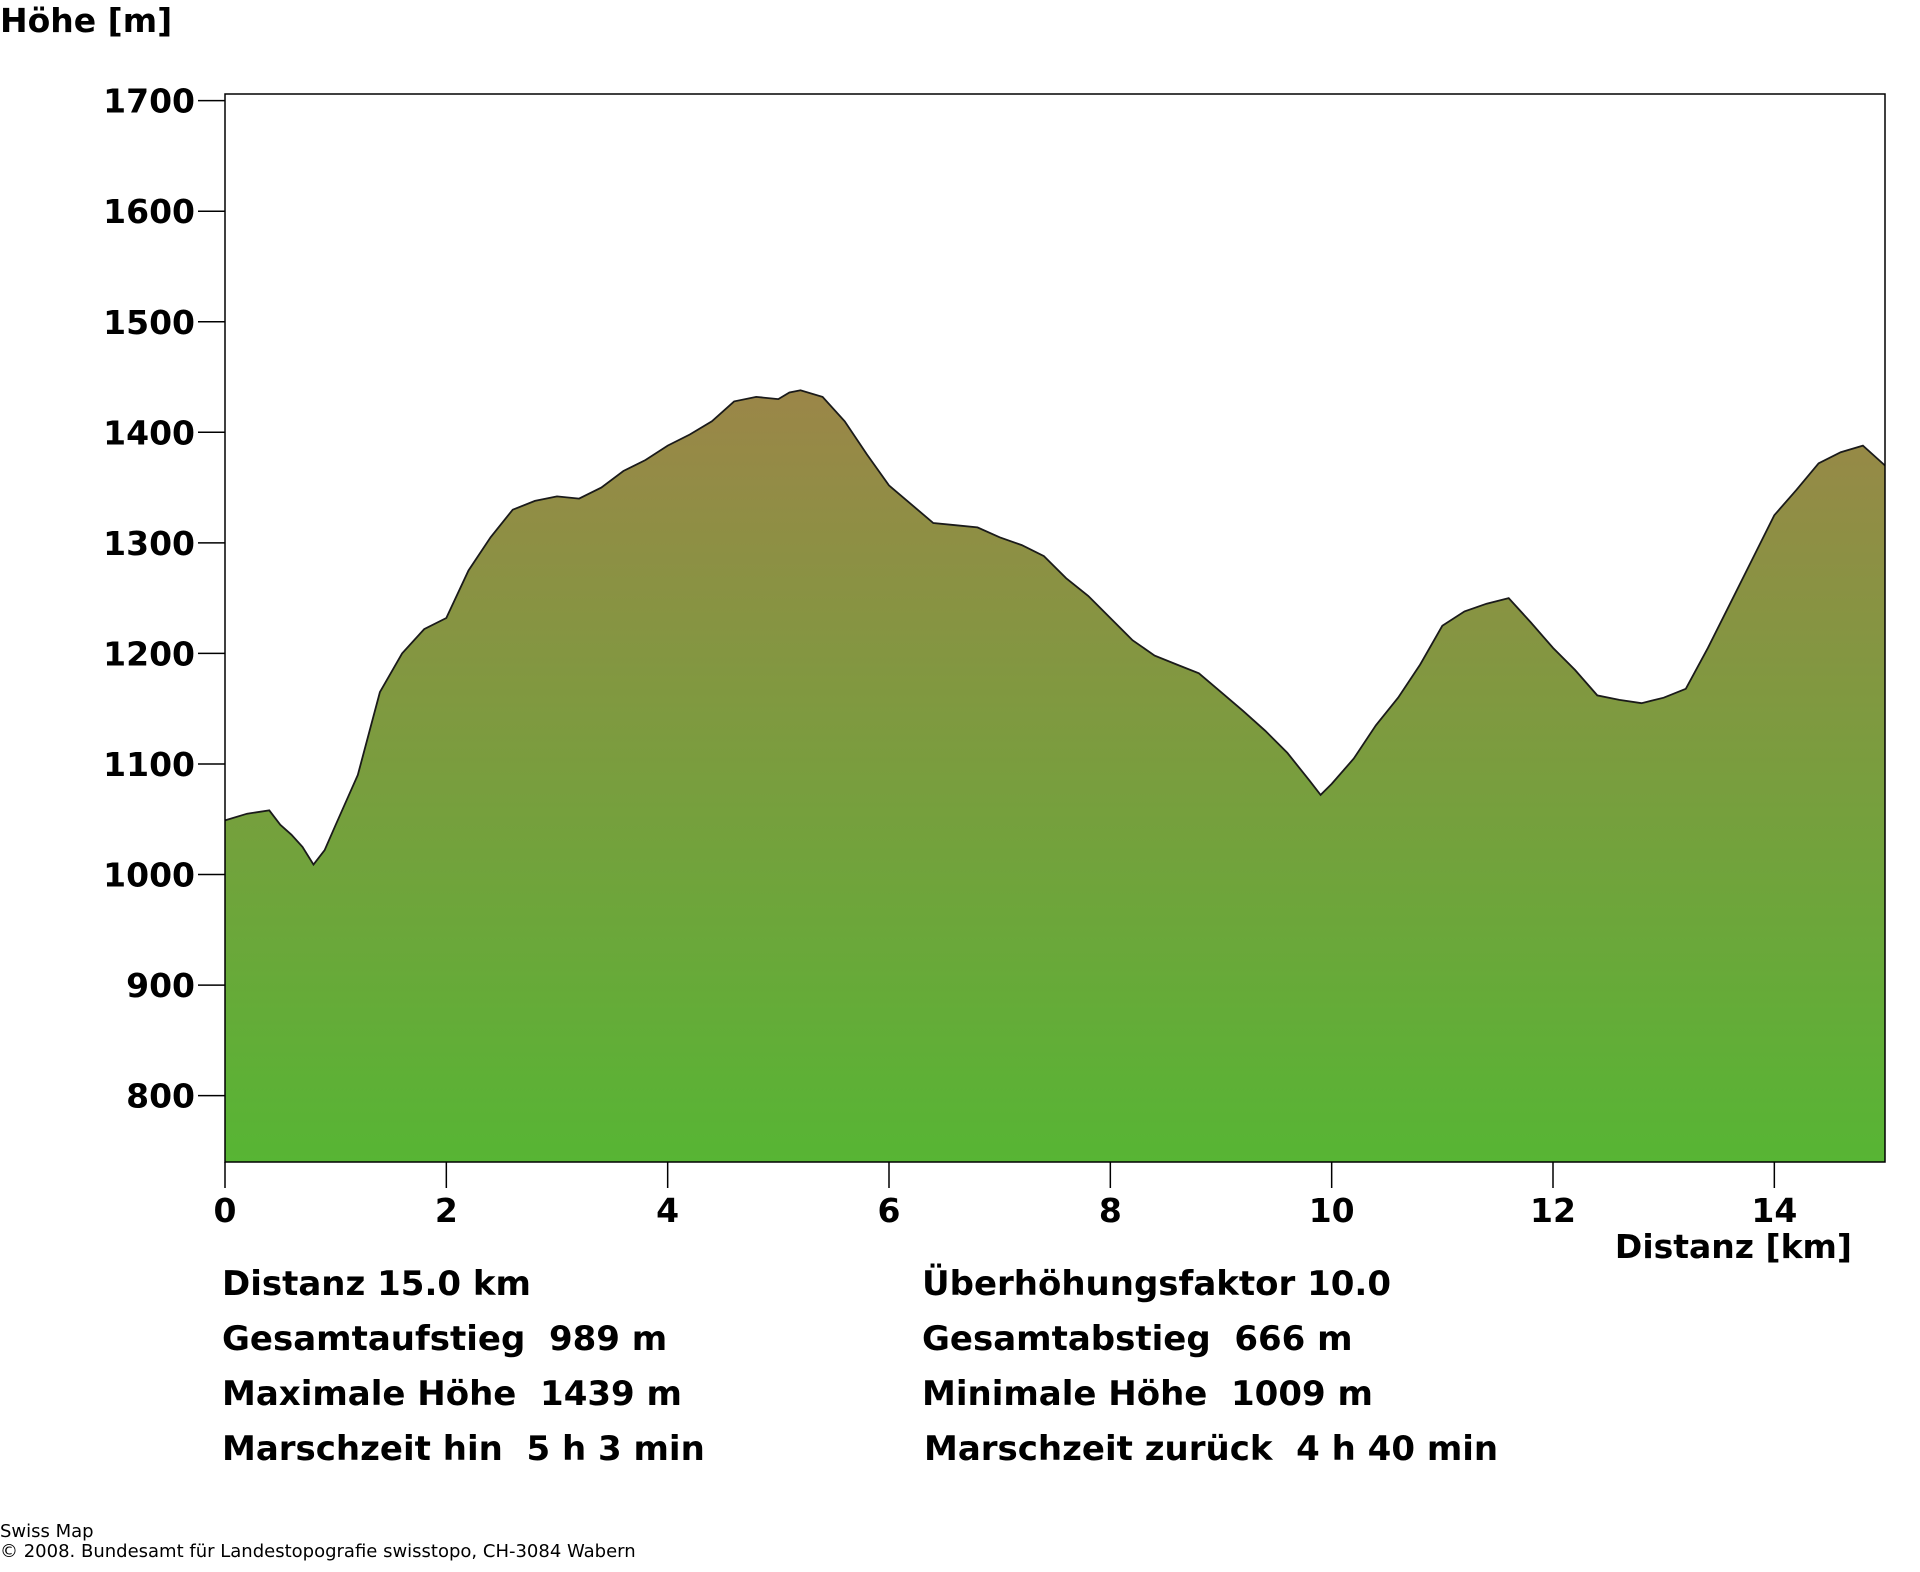 This screenshot has width=1920, height=1572. Describe the element at coordinates (1156, 1284) in the screenshot. I see `stat-exaggeration-factor: Überhöhungsfaktor 10.0` at that location.